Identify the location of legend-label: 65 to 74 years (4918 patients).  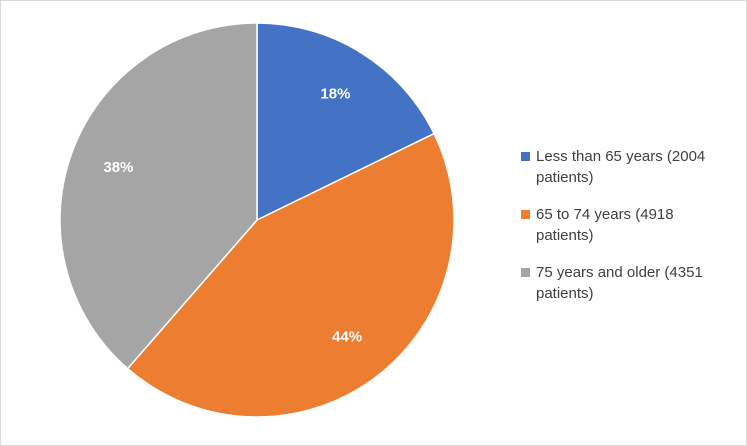
(605, 225).